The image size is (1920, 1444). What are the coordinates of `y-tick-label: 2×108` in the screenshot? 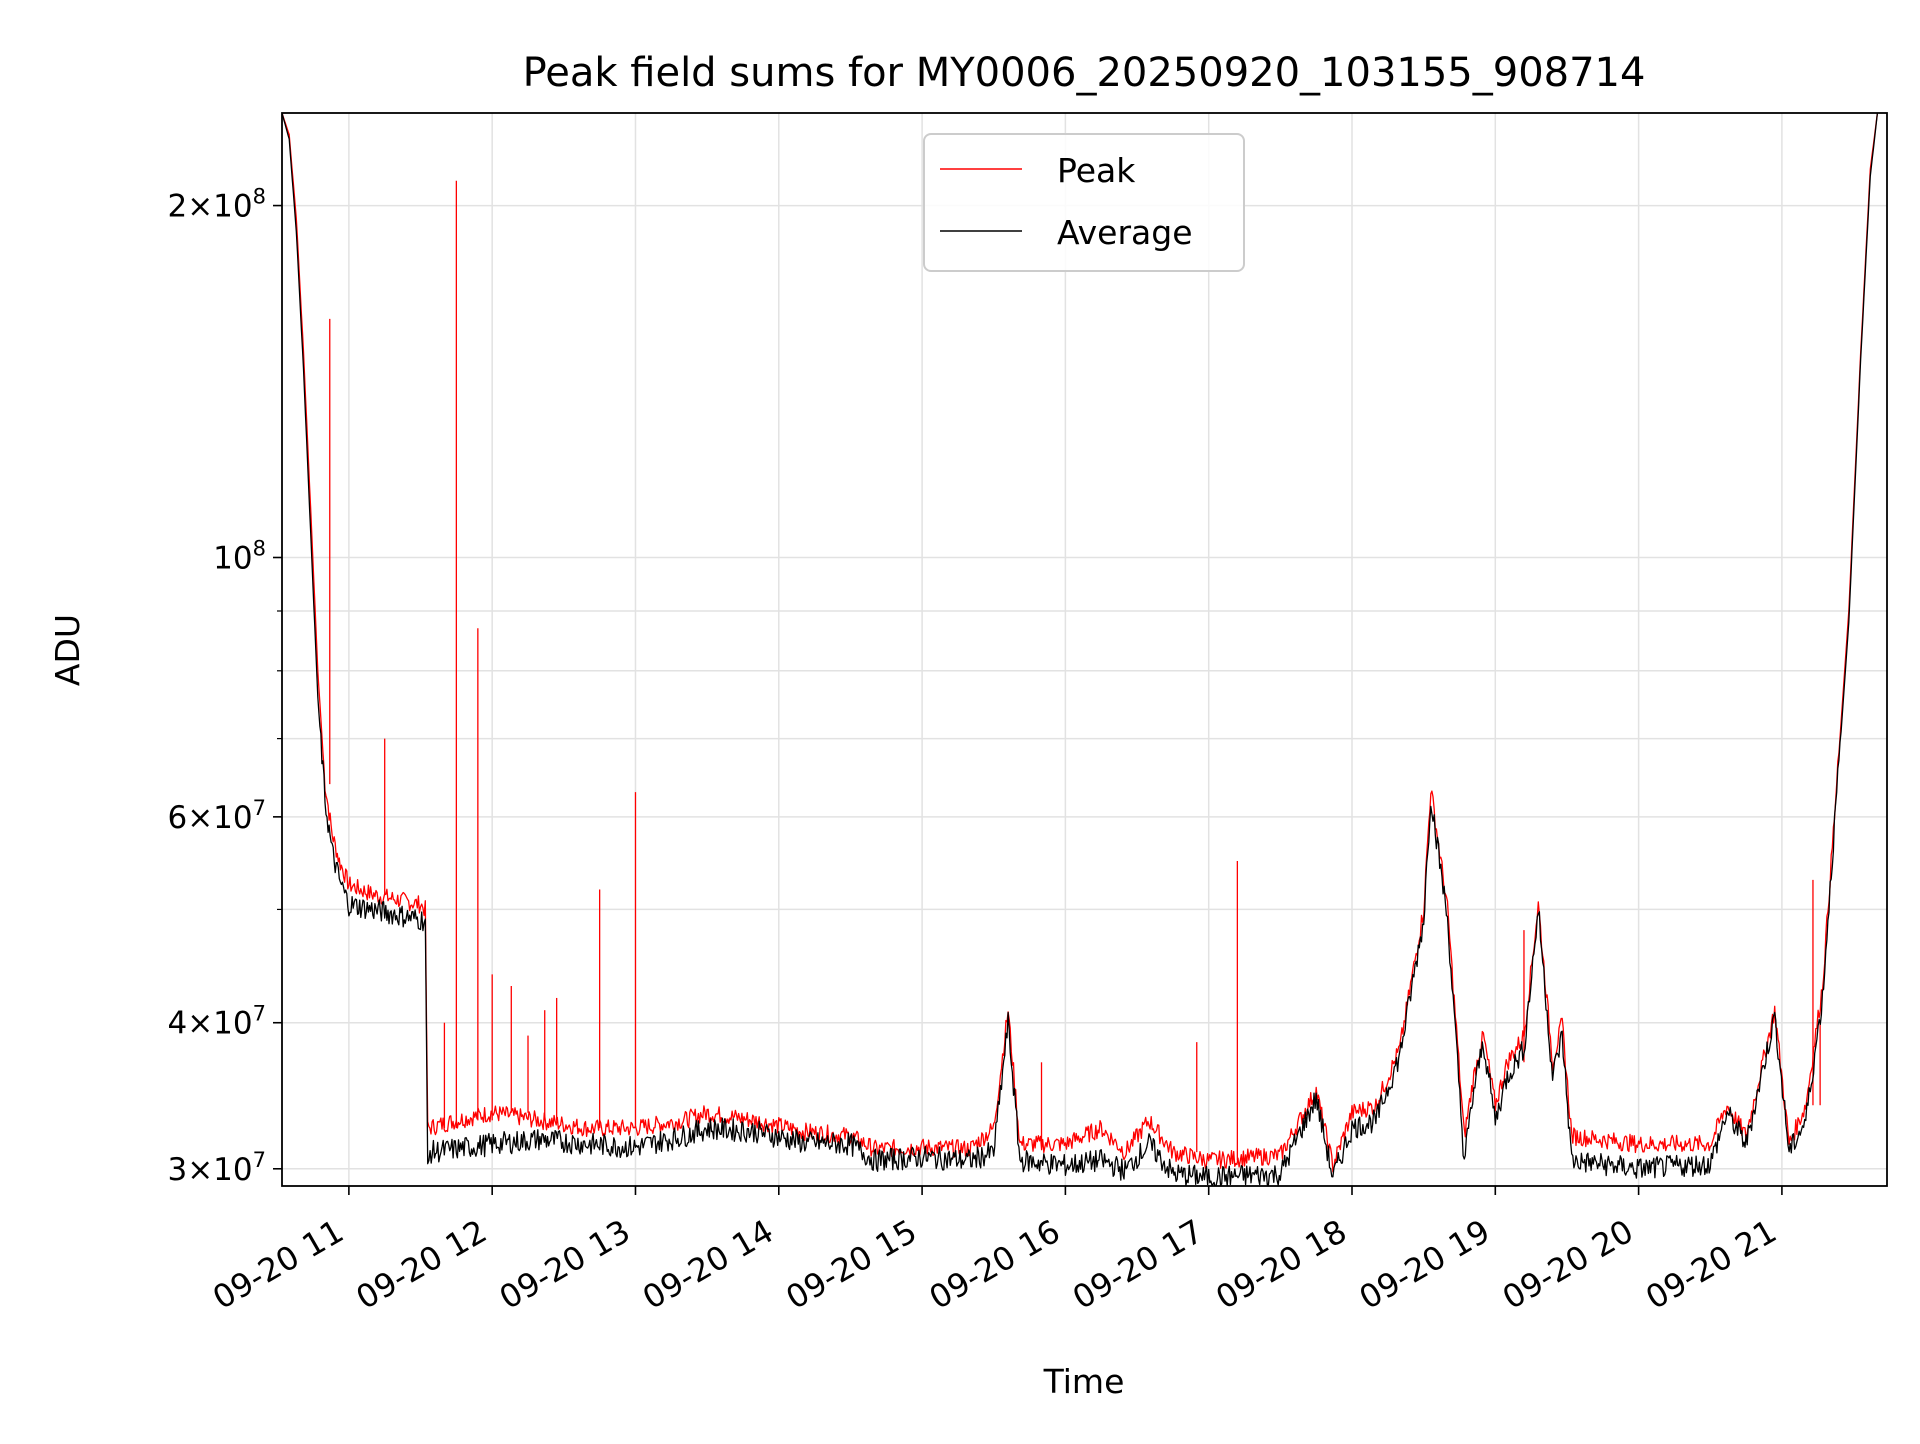 It's located at (216, 205).